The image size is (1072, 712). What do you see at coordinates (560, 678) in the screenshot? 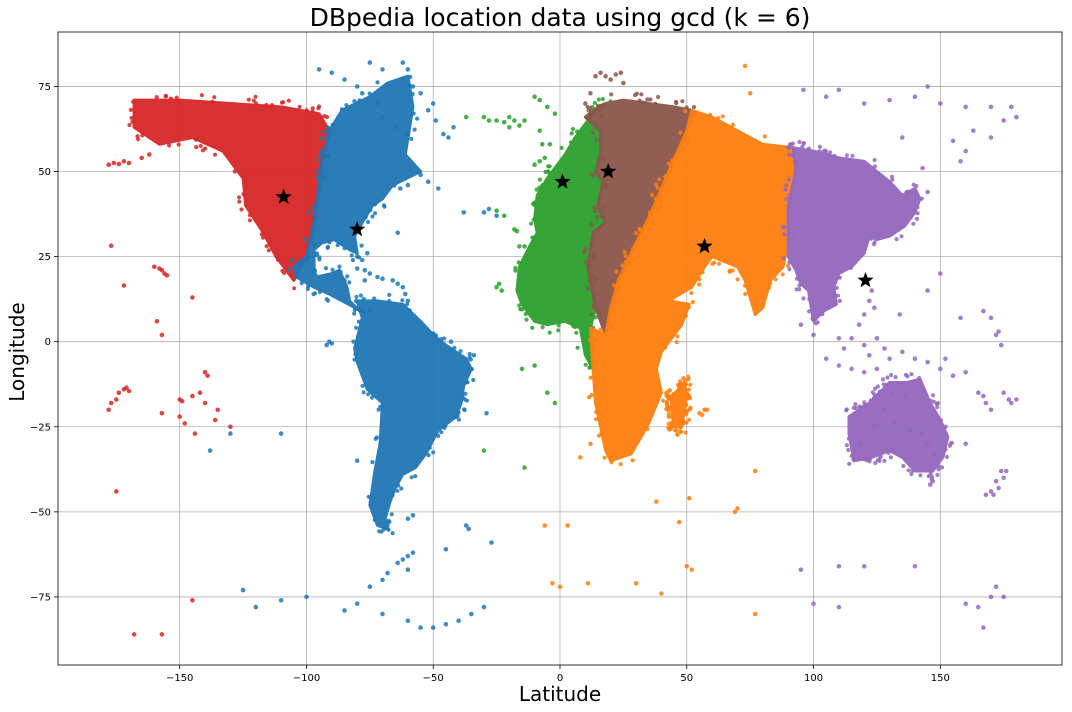
I see `x-tick-label: 0` at bounding box center [560, 678].